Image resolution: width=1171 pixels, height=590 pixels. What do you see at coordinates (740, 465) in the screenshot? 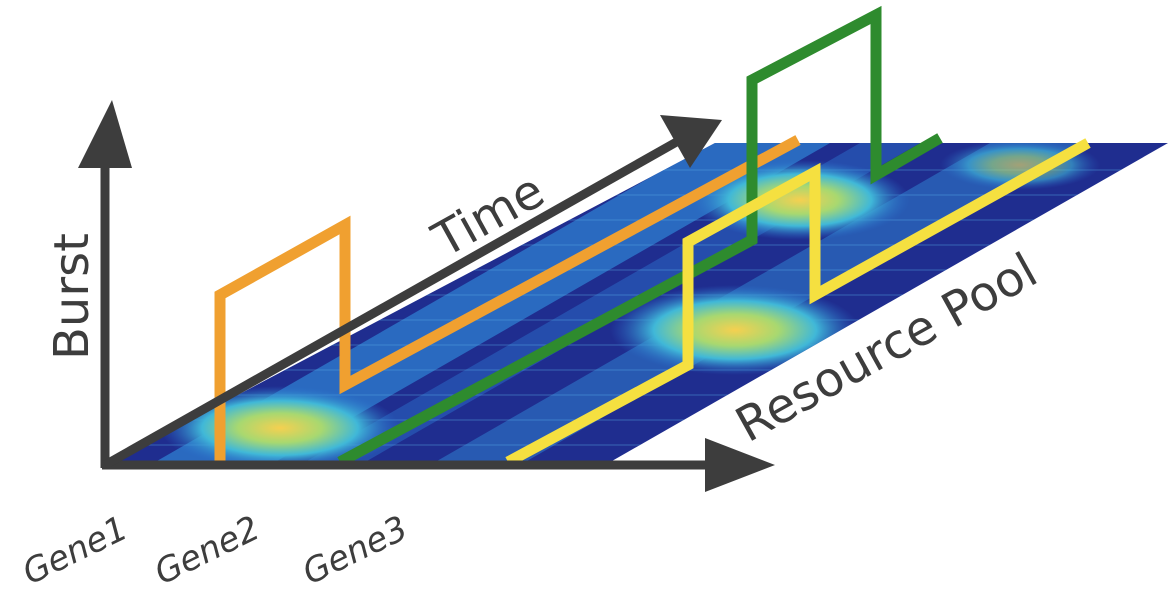
I see `resource-axis-arrowhead` at bounding box center [740, 465].